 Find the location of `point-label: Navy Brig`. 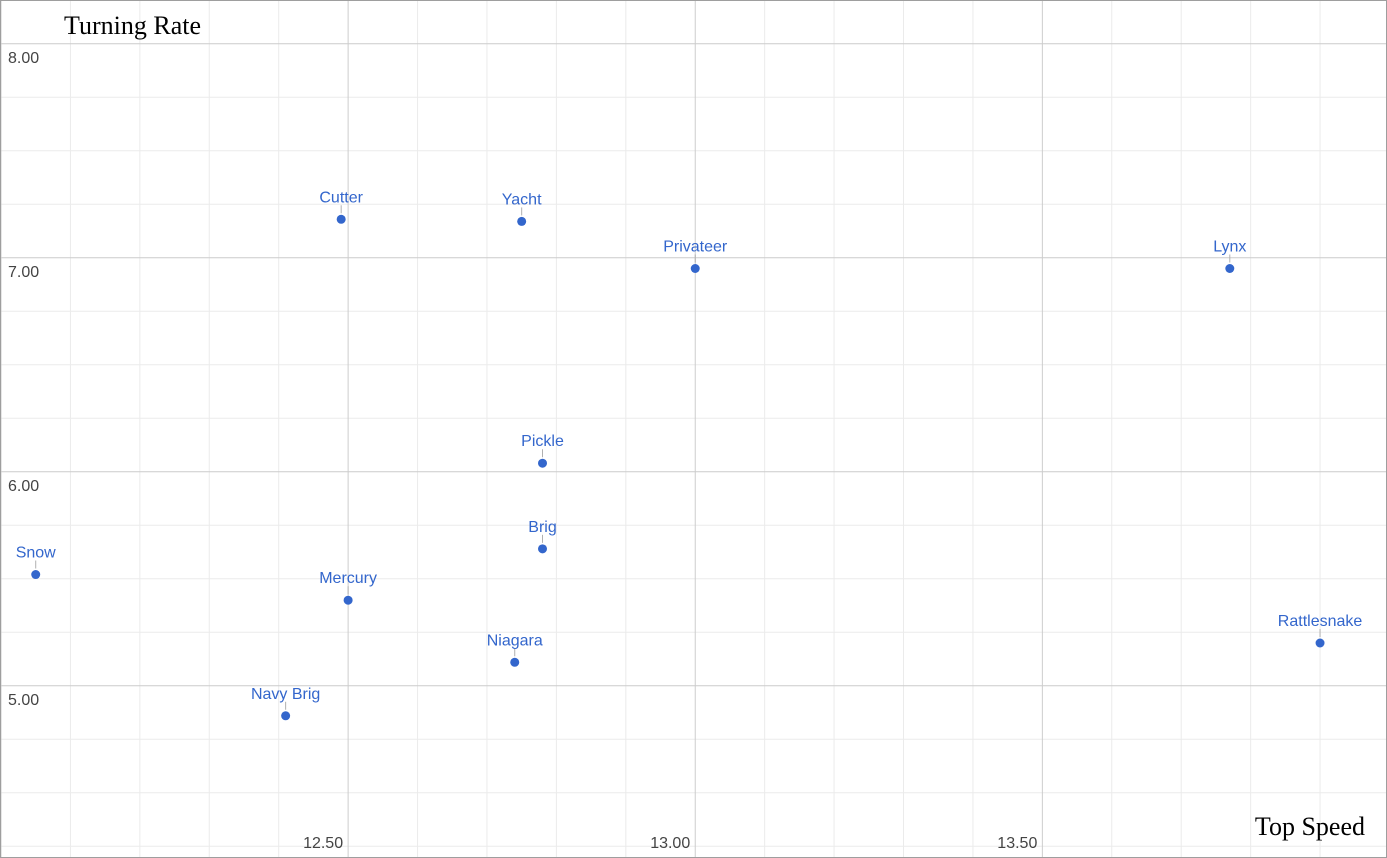

point-label: Navy Brig is located at coordinates (285, 694).